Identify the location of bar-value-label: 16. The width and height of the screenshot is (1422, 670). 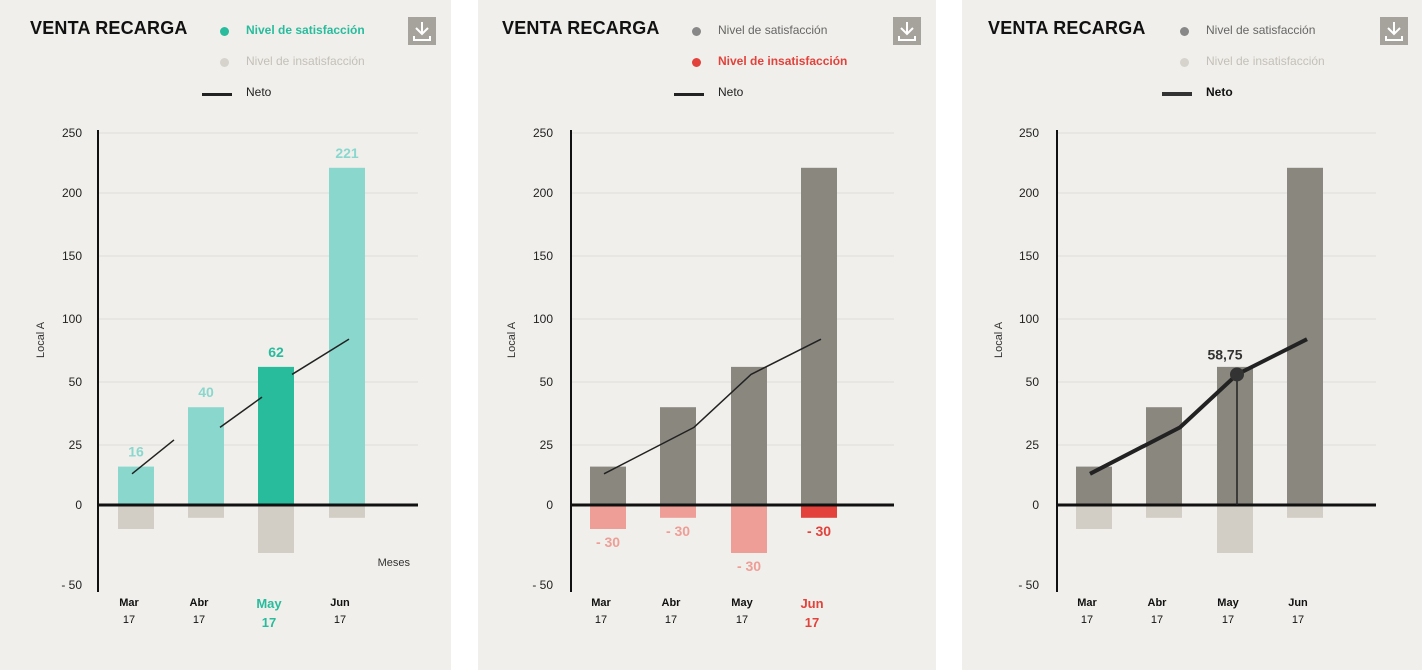
(136, 452).